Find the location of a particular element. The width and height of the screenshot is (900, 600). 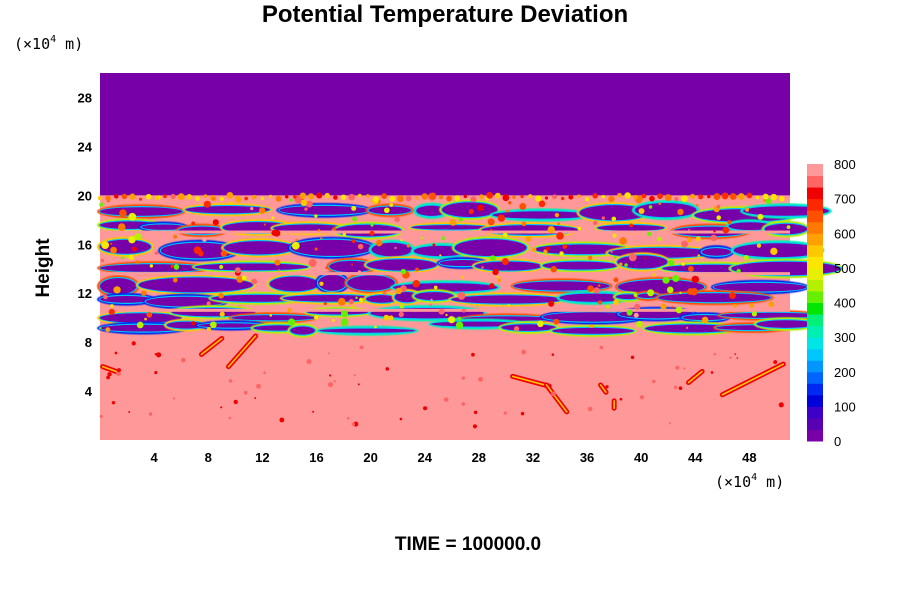

x-tick-label: 28 is located at coordinates (479, 457).